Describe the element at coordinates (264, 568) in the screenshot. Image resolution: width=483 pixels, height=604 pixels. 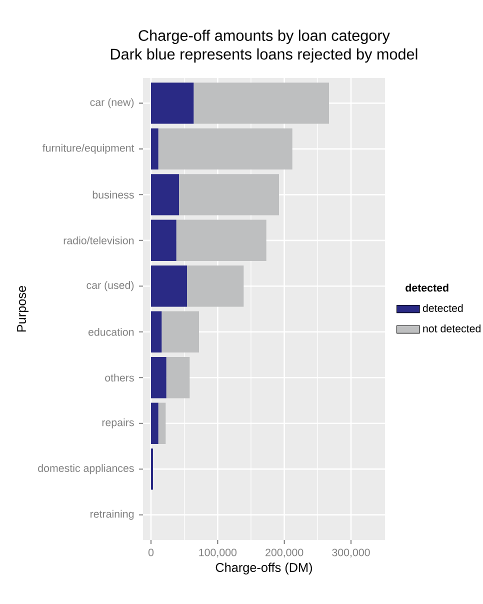
I see `x-axis-title: Charge-offs (DM)` at that location.